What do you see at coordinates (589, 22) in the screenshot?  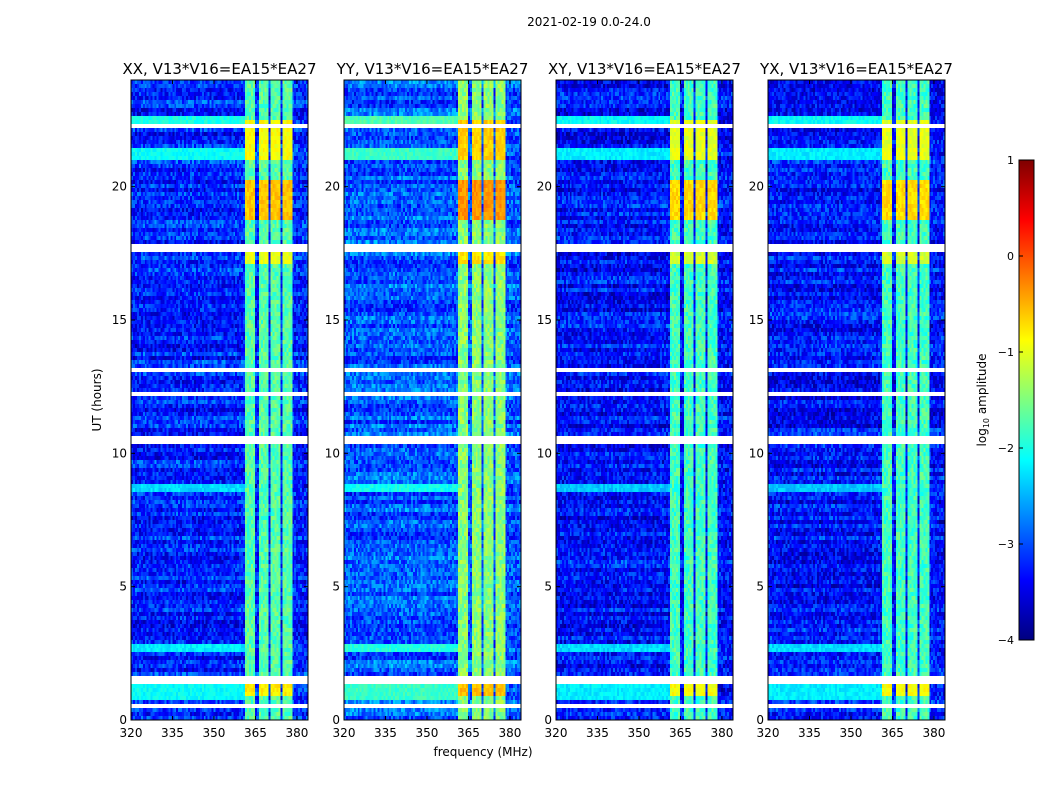 I see `figure-title: 2021-02-19 0.0-24.0` at bounding box center [589, 22].